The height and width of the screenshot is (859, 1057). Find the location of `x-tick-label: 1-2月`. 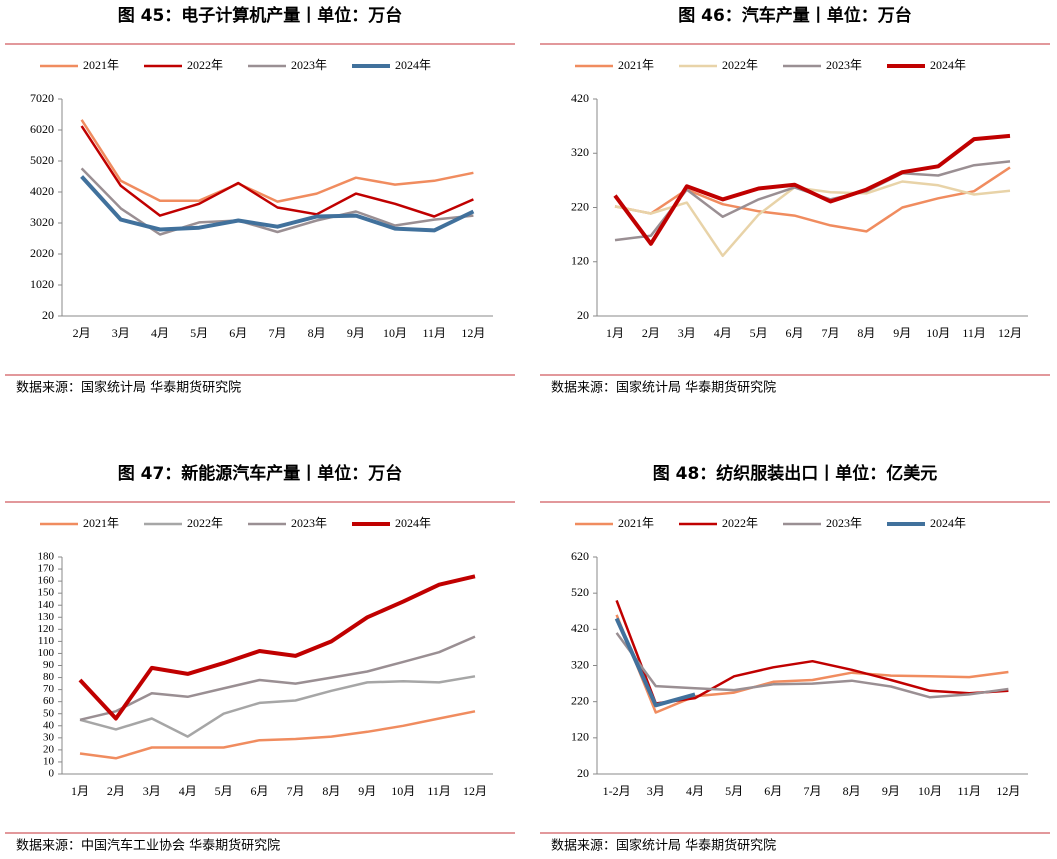

x-tick-label: 1-2月 is located at coordinates (617, 791).